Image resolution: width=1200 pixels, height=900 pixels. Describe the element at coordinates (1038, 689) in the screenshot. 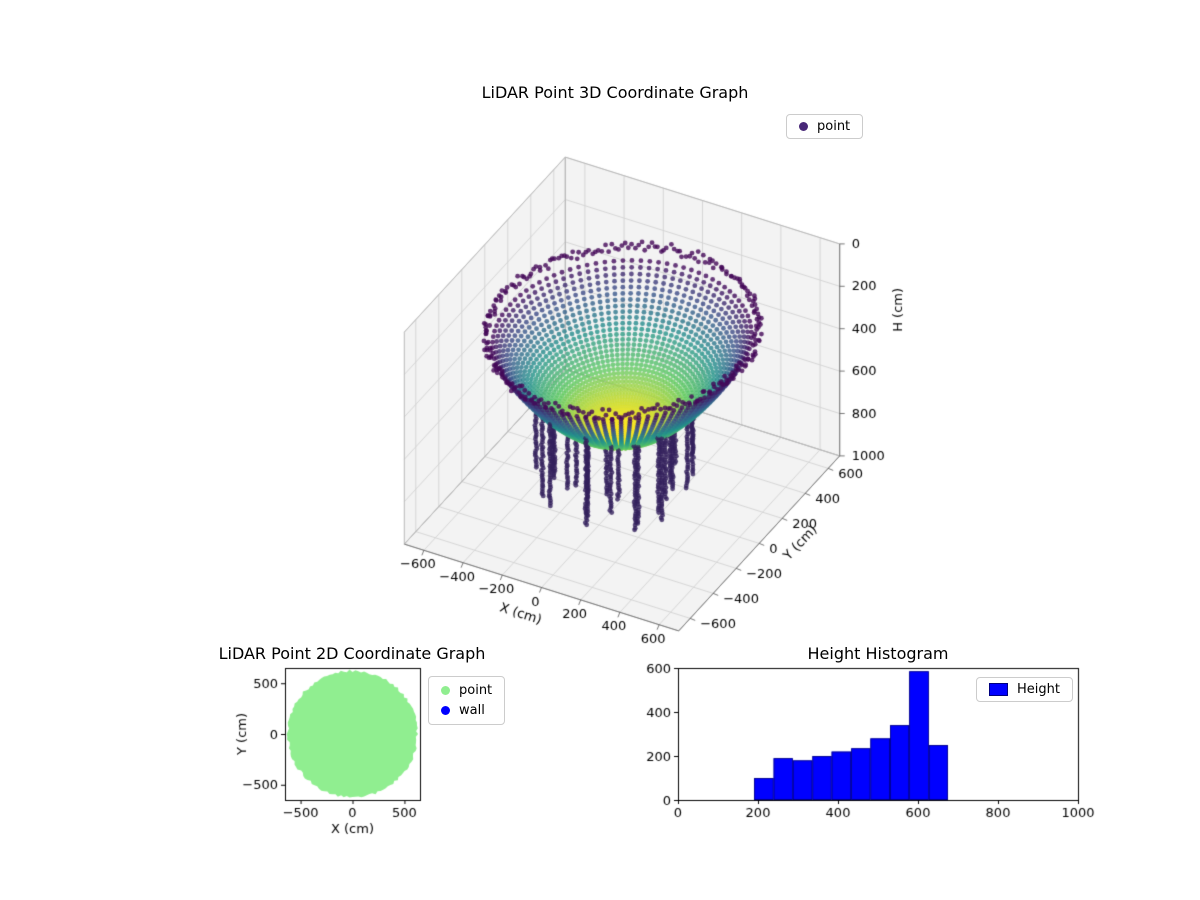

I see `legend-label-height: Height` at that location.